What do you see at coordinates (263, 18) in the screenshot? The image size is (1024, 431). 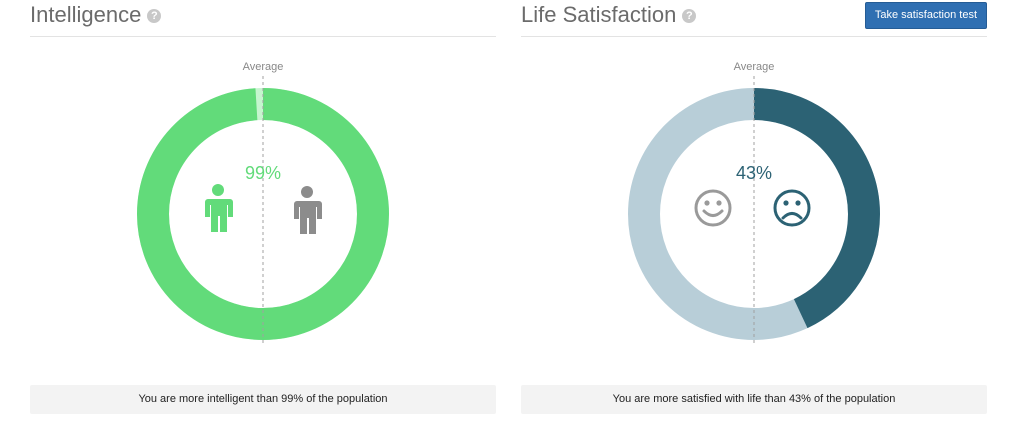 I see `intelligence-header: Intelligence?` at bounding box center [263, 18].